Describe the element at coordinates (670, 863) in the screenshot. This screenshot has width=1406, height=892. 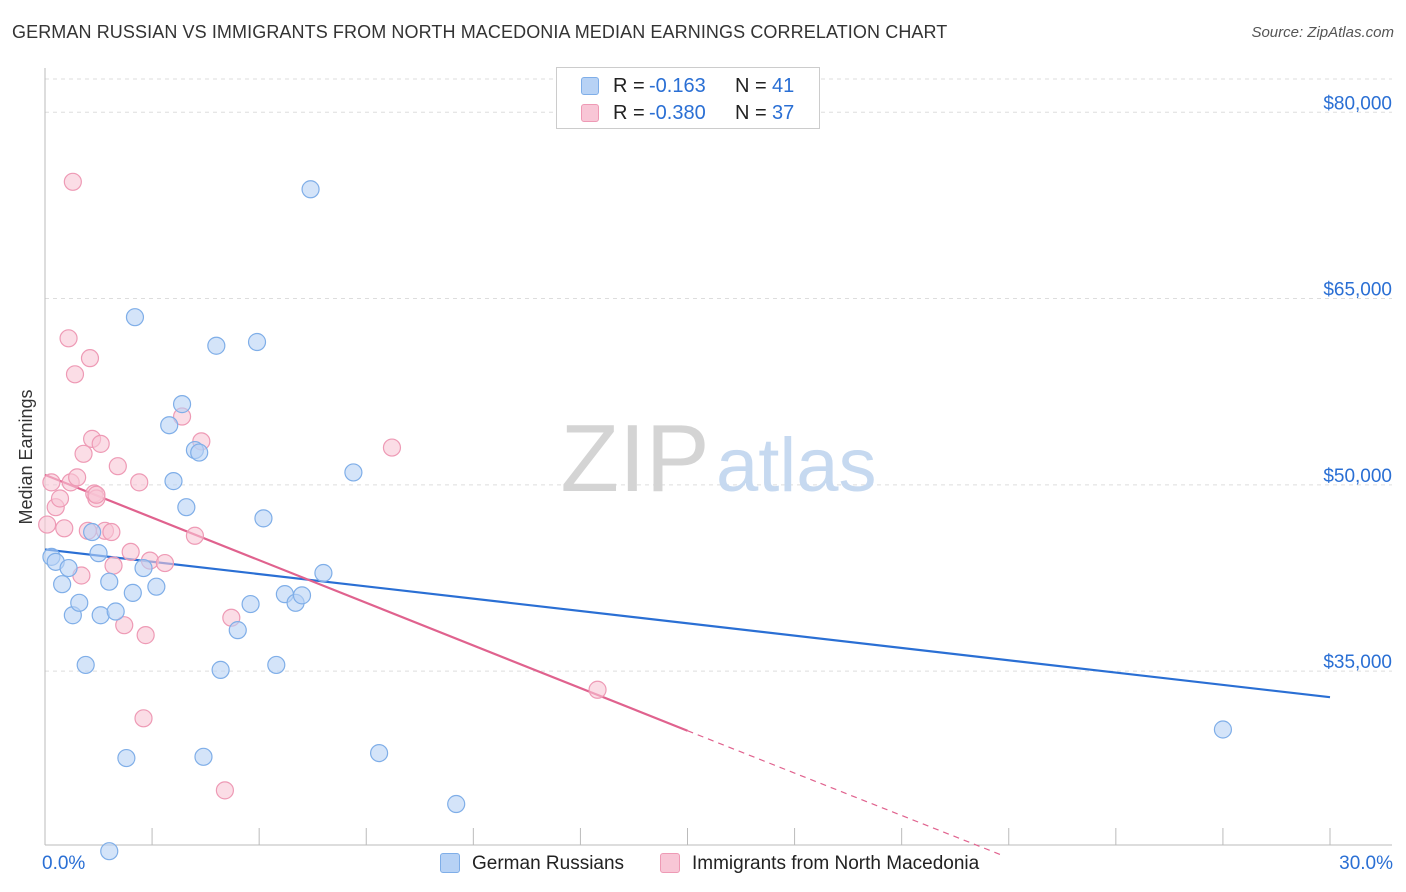
I see `series-swatch-pink` at that location.